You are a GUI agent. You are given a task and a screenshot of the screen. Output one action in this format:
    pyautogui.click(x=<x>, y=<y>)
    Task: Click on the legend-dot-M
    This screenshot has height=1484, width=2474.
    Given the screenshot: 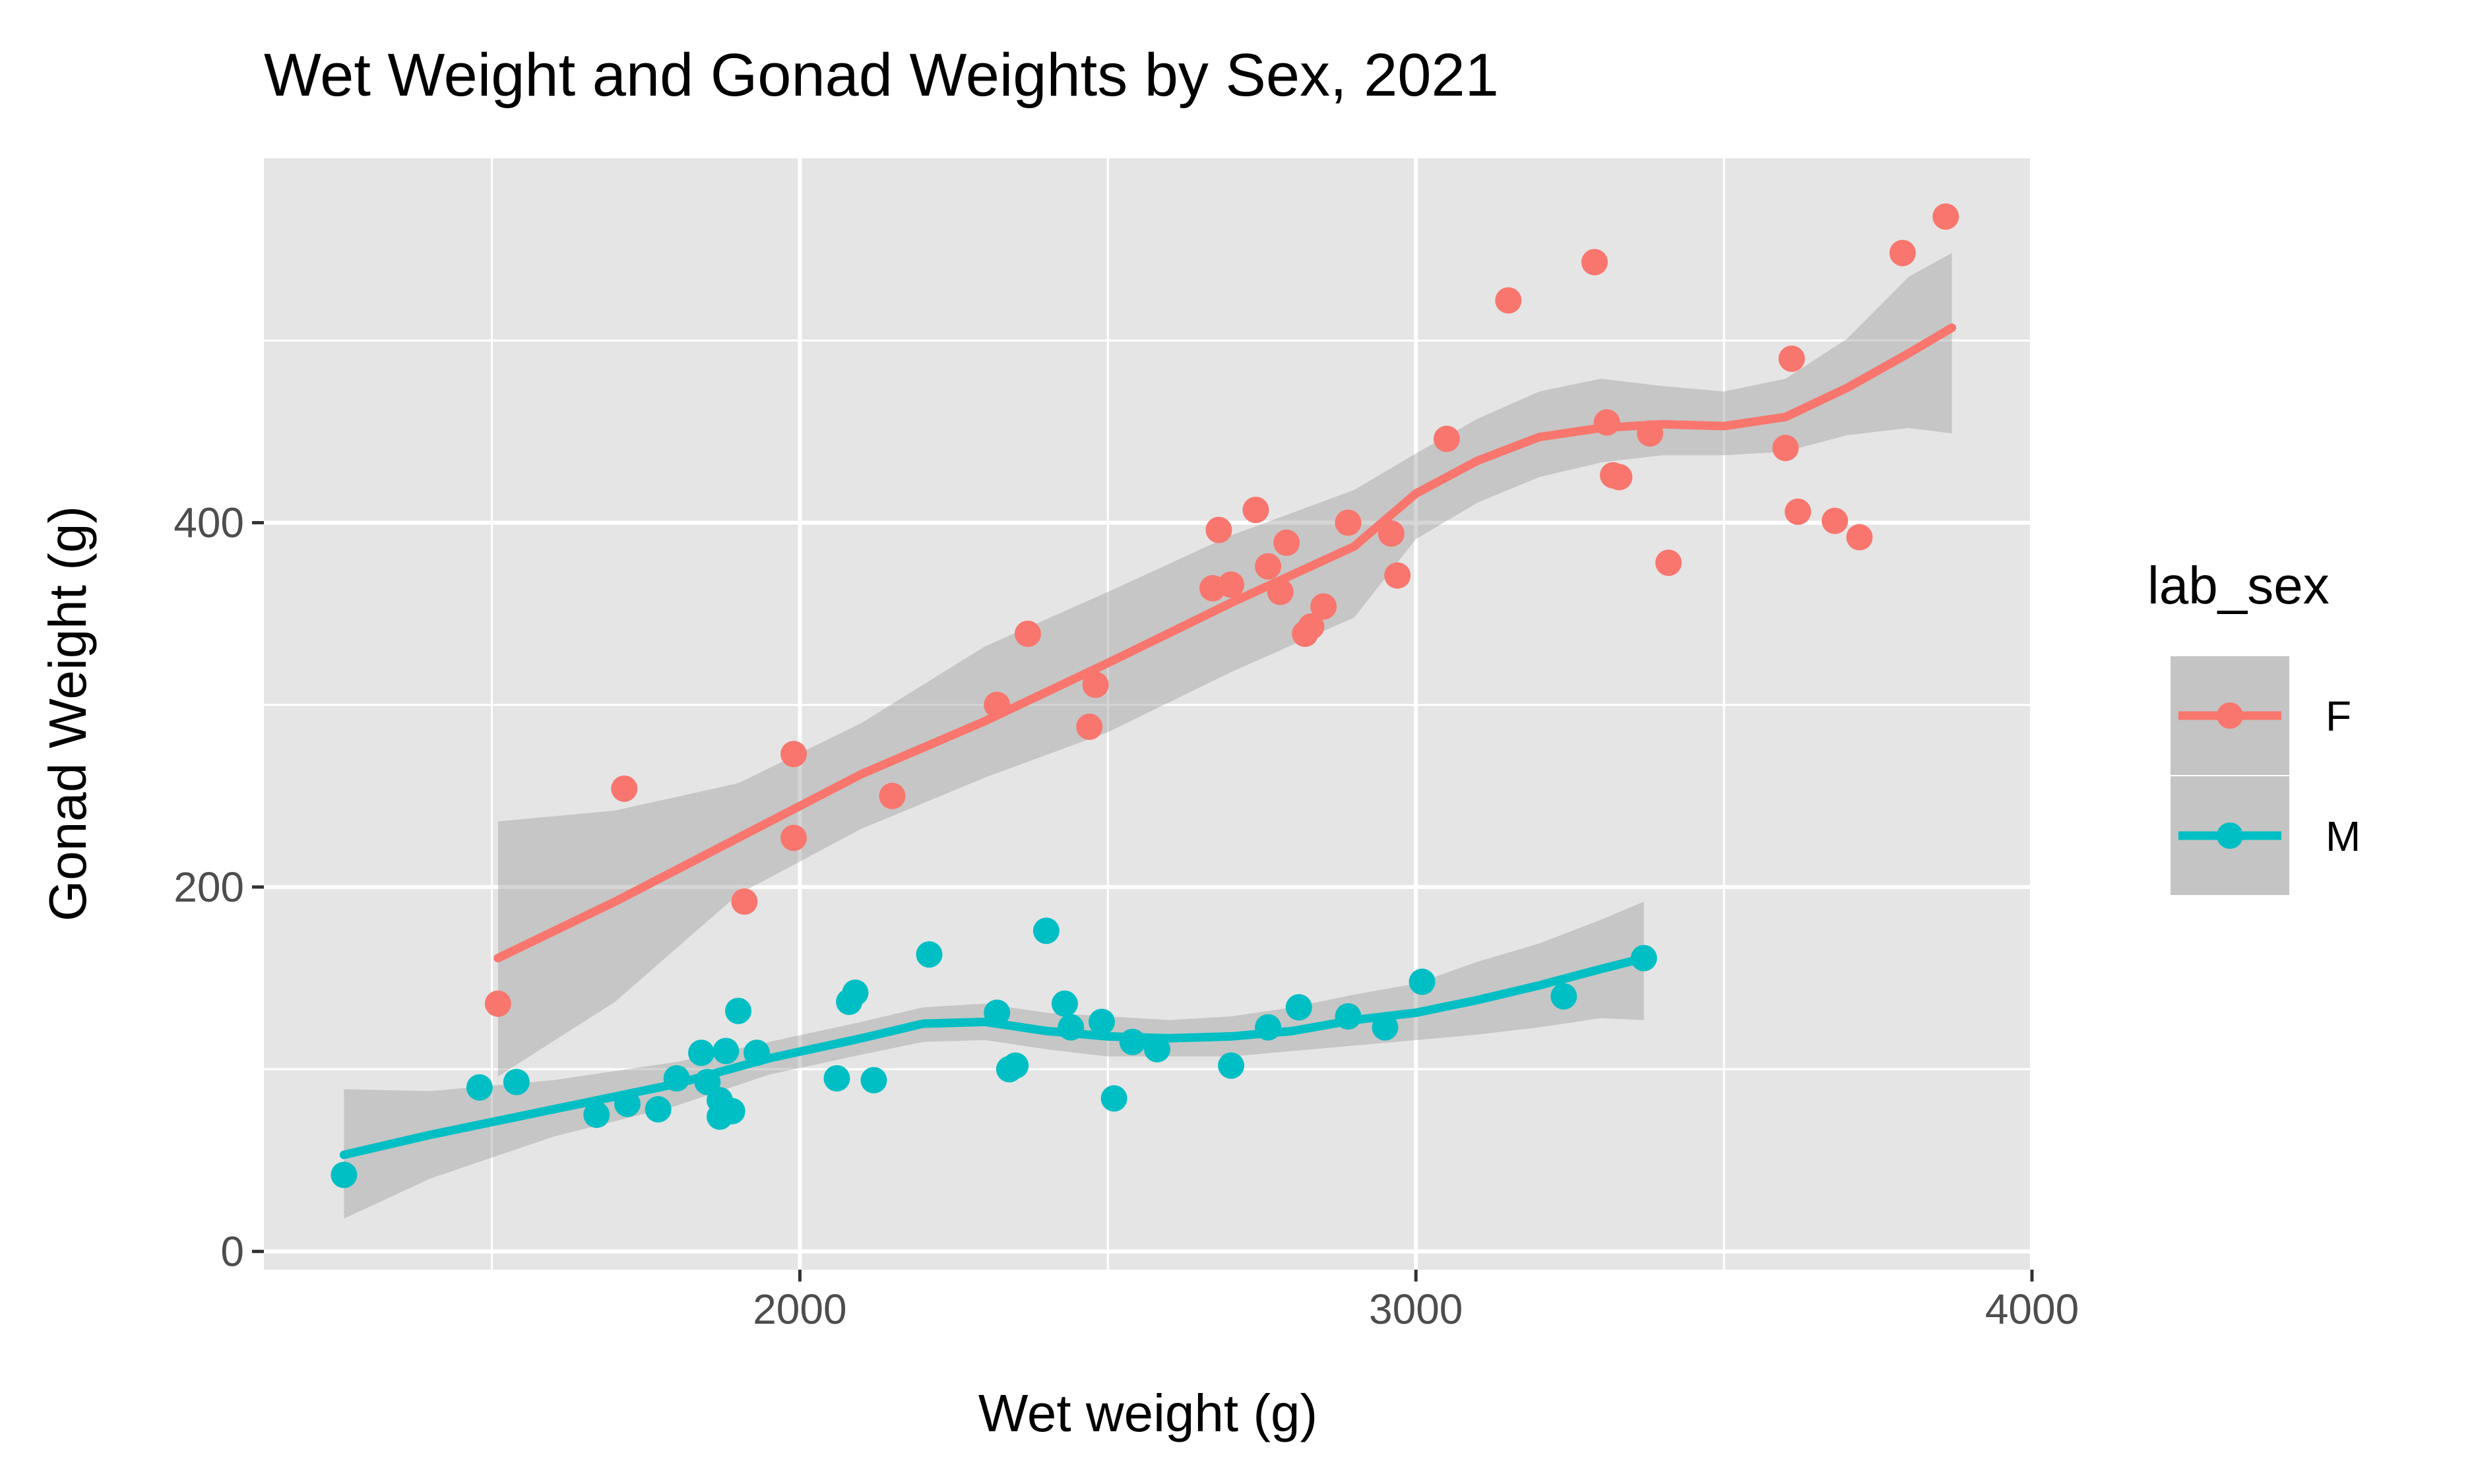 What is the action you would take?
    pyautogui.click(x=2230, y=835)
    